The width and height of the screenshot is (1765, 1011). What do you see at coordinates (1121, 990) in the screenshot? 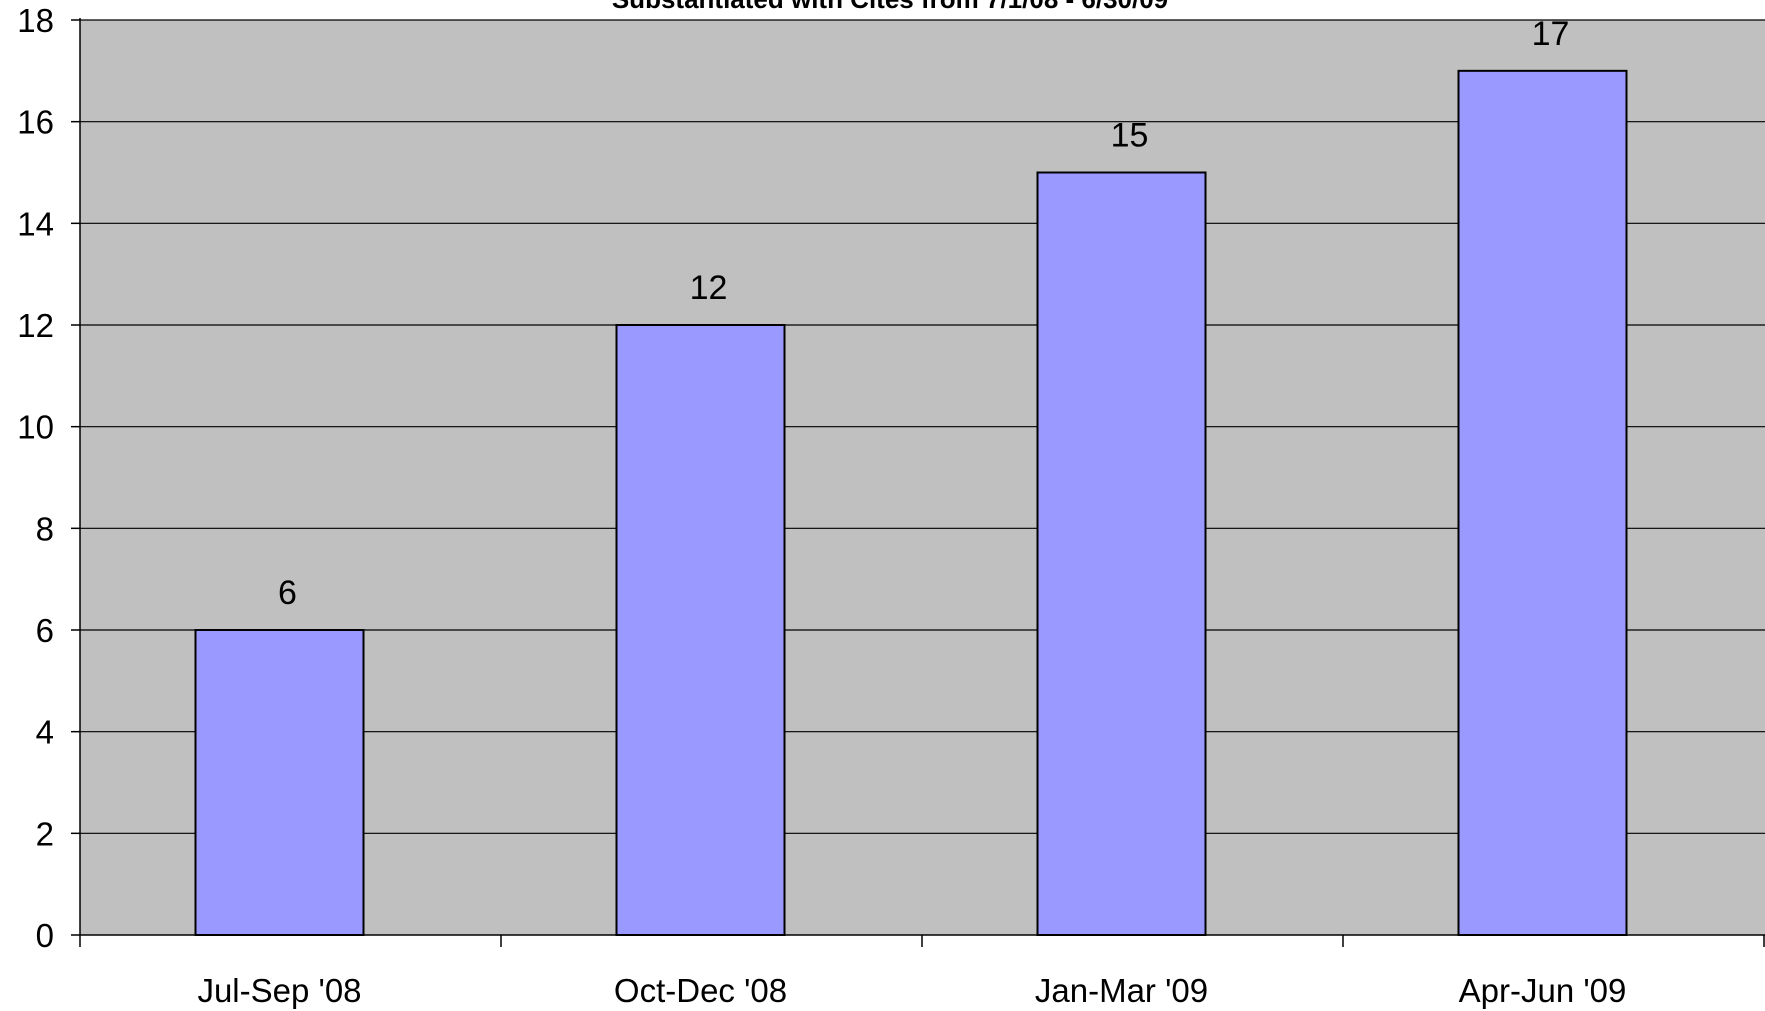
I see `x-tick-label: Jan-Mar '09` at bounding box center [1121, 990].